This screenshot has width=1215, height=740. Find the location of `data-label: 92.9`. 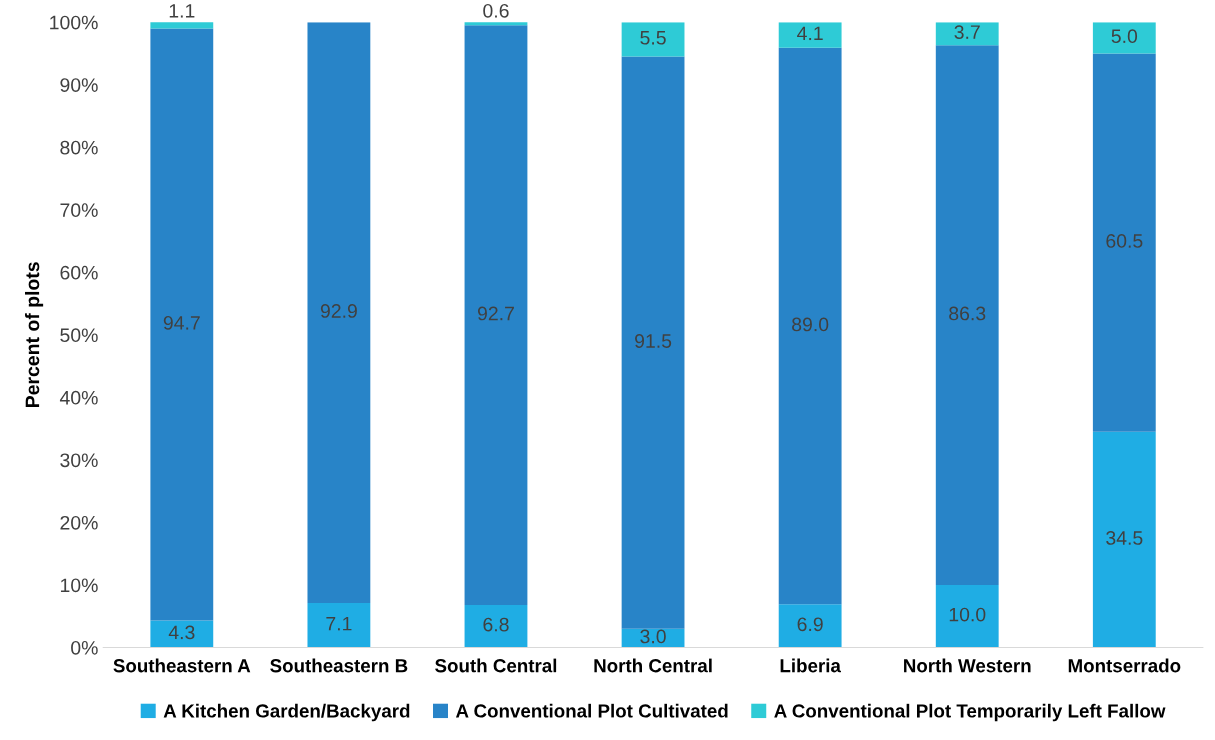

data-label: 92.9 is located at coordinates (338, 311).